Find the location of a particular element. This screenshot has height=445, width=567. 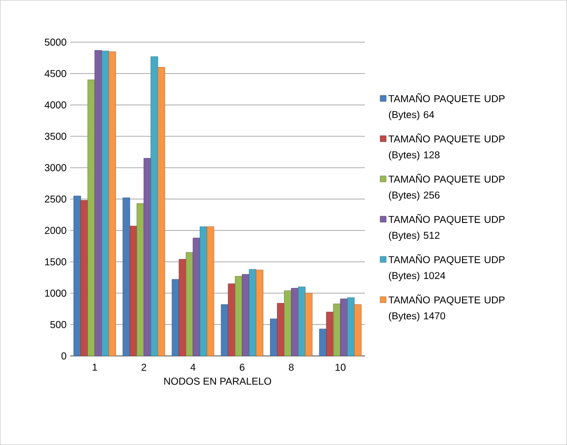

x-tick-label: 10 is located at coordinates (341, 367).